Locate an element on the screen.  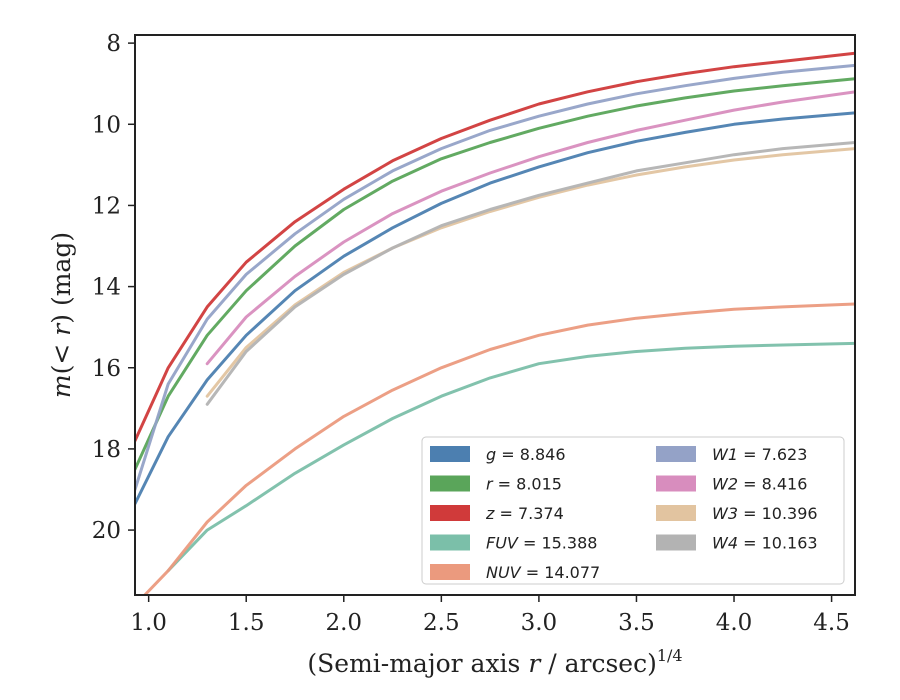
x-tick-label: 2.0 is located at coordinates (343, 623).